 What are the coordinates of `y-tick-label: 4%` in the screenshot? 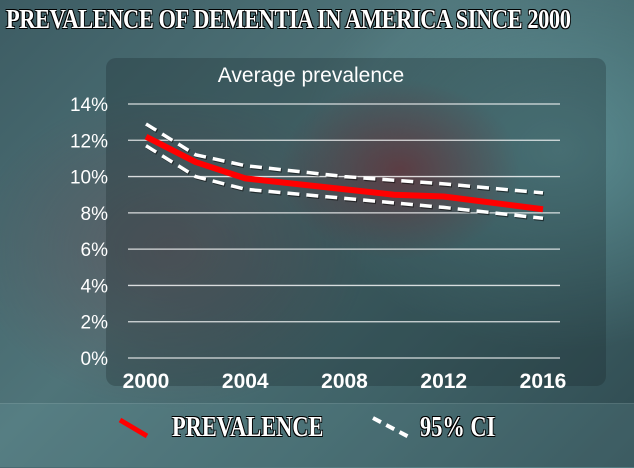 It's located at (95, 286).